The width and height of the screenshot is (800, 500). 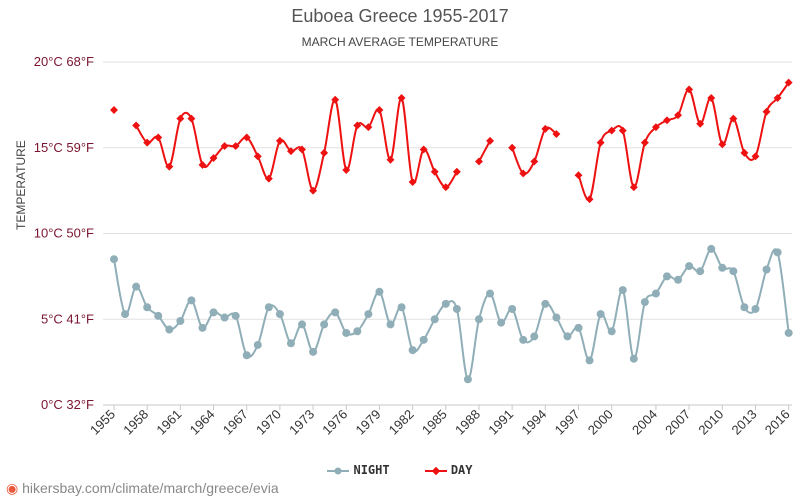 I want to click on legend-item-day: DAY, so click(x=448, y=470).